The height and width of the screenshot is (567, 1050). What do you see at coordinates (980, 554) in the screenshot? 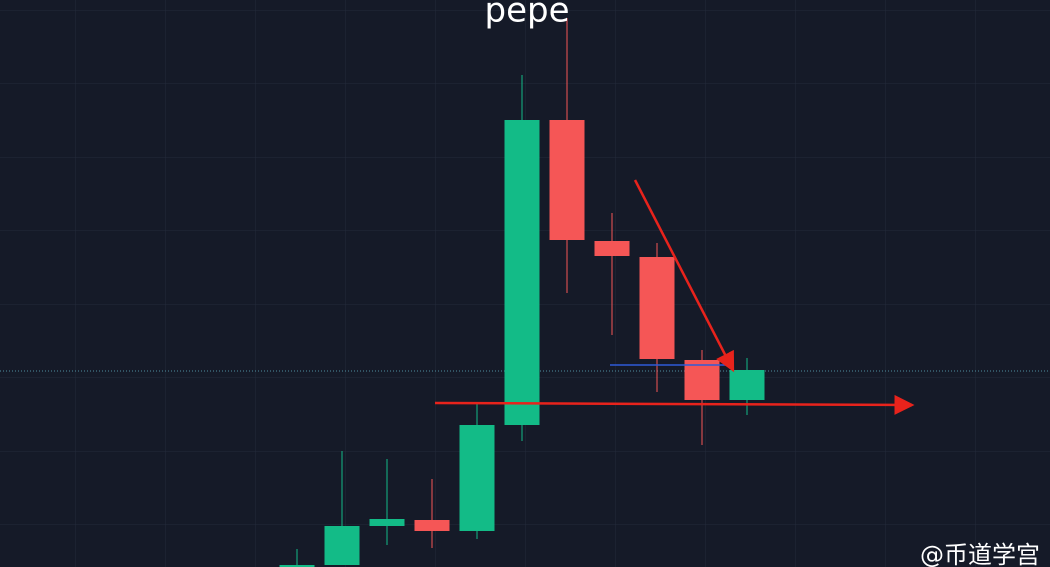
I see `watermark: @币道学宫` at bounding box center [980, 554].